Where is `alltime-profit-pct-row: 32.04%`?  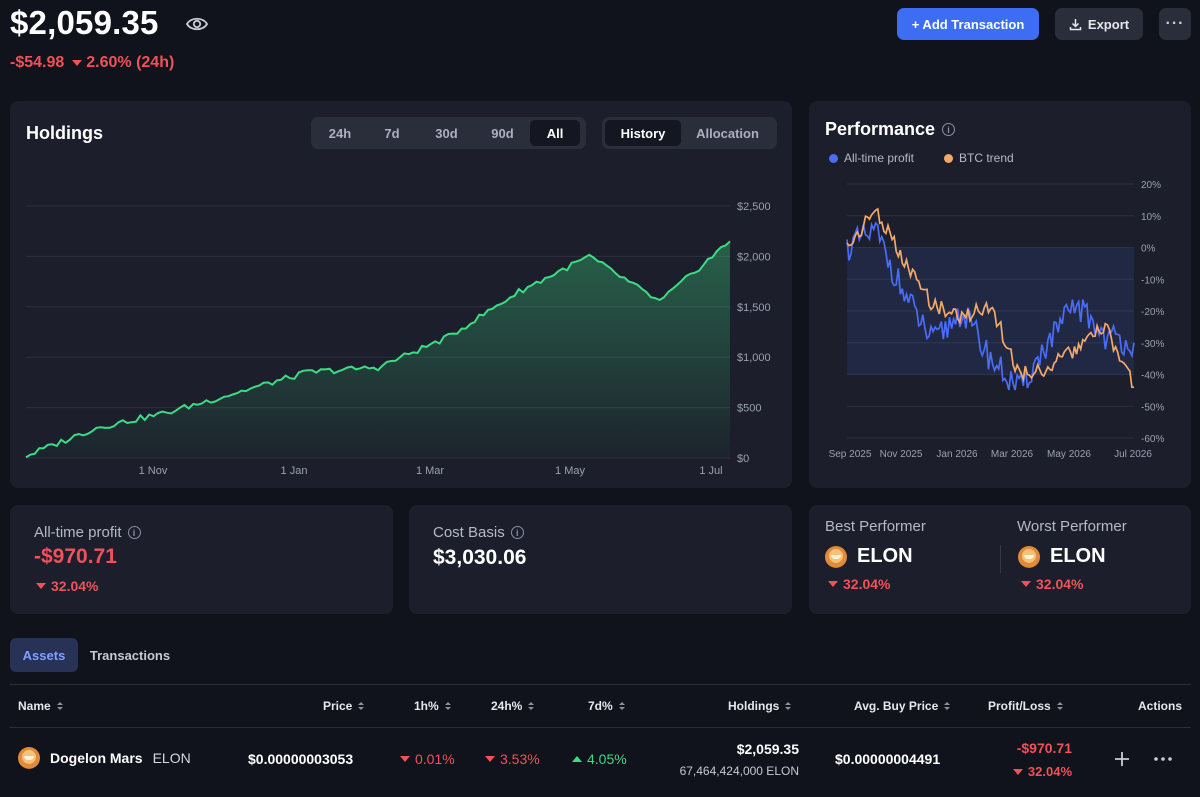 alltime-profit-pct-row: 32.04% is located at coordinates (67, 586).